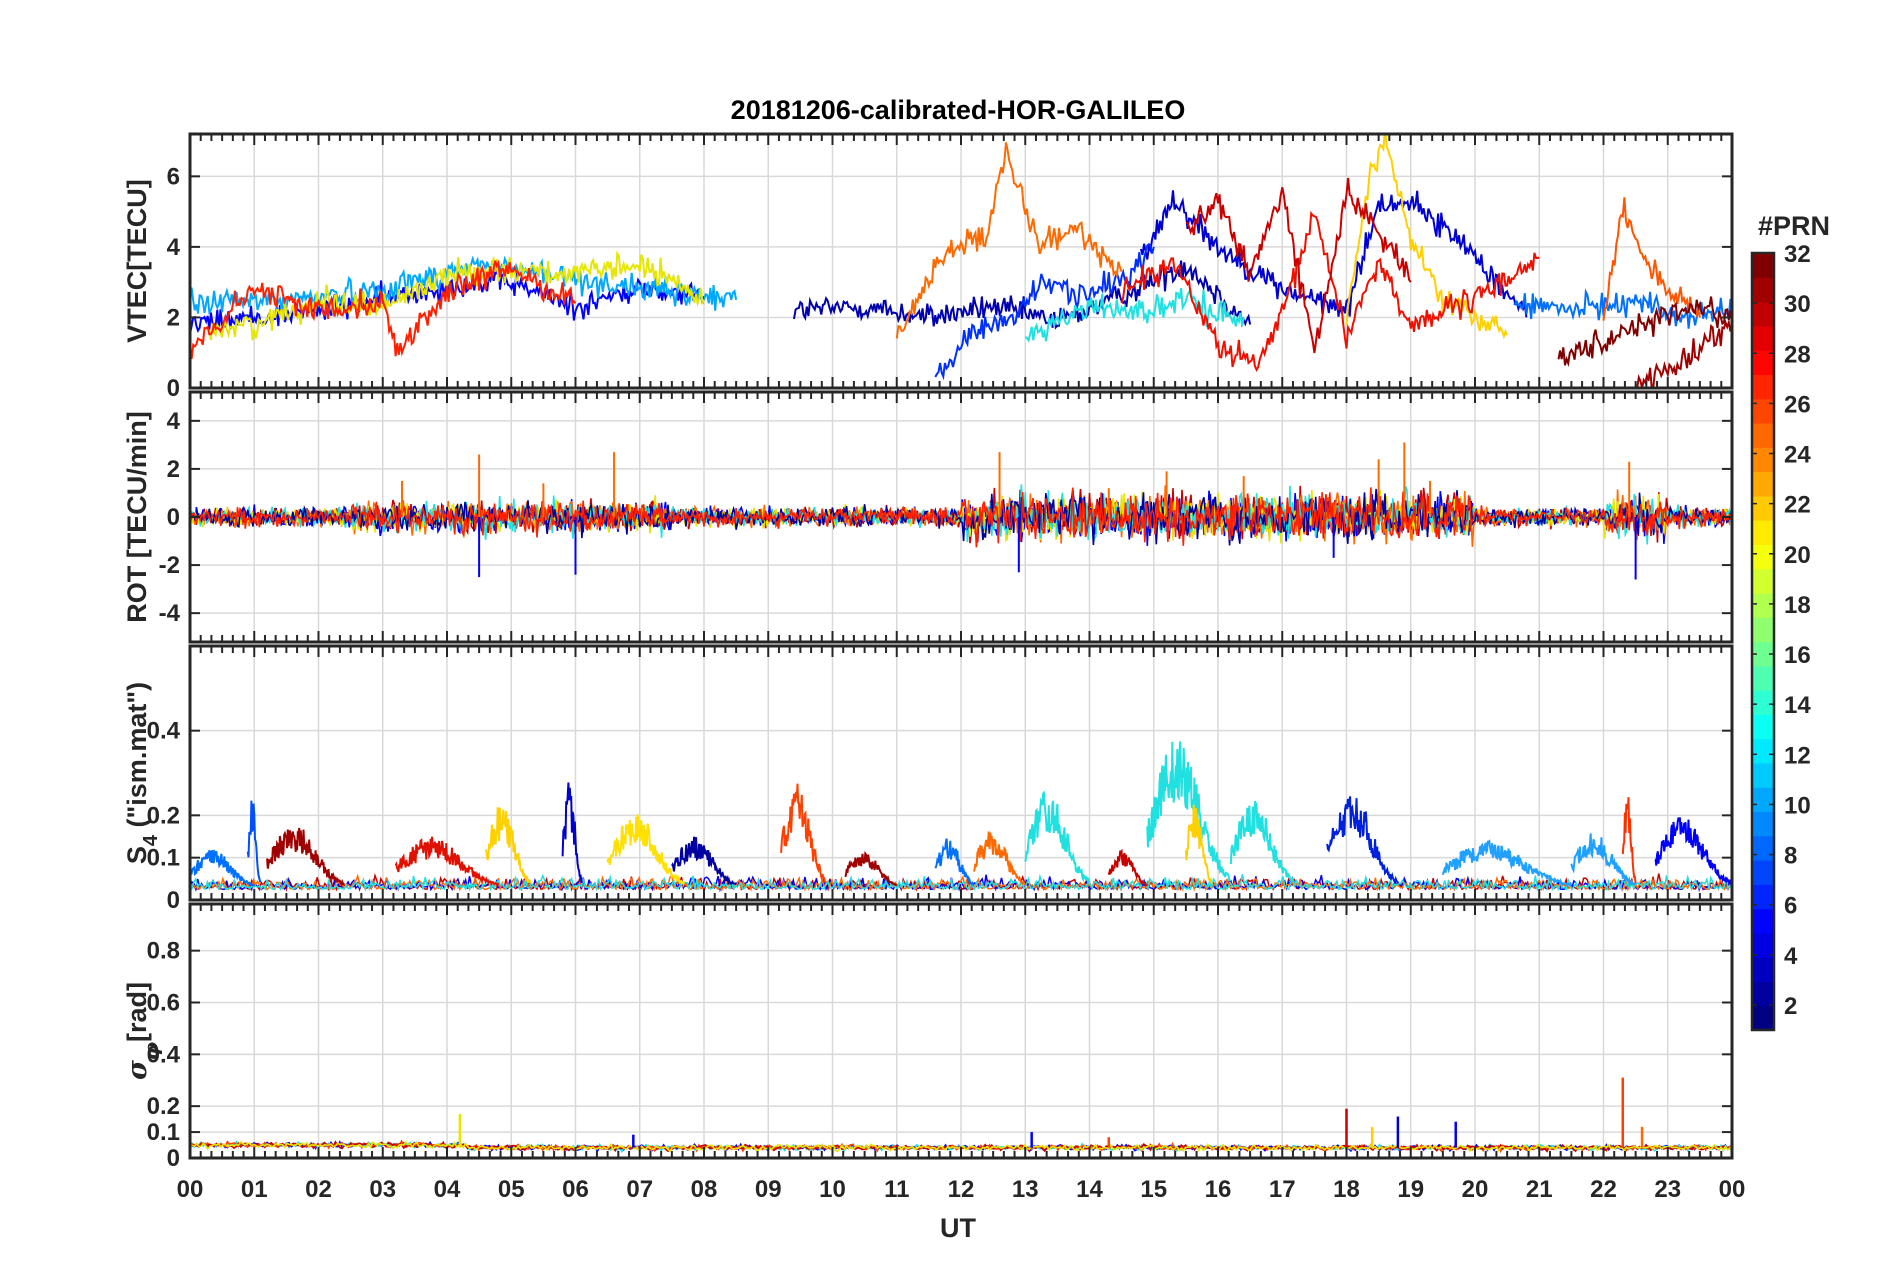 This screenshot has height=1272, width=1902. I want to click on y-axis-rot: -4 -2 0 2 4, so click(945, 517).